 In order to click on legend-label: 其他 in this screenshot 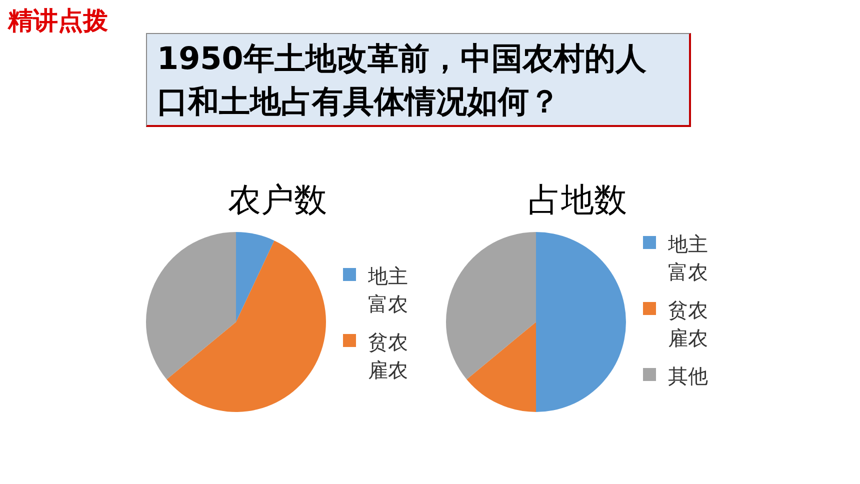, I will do `click(688, 376)`.